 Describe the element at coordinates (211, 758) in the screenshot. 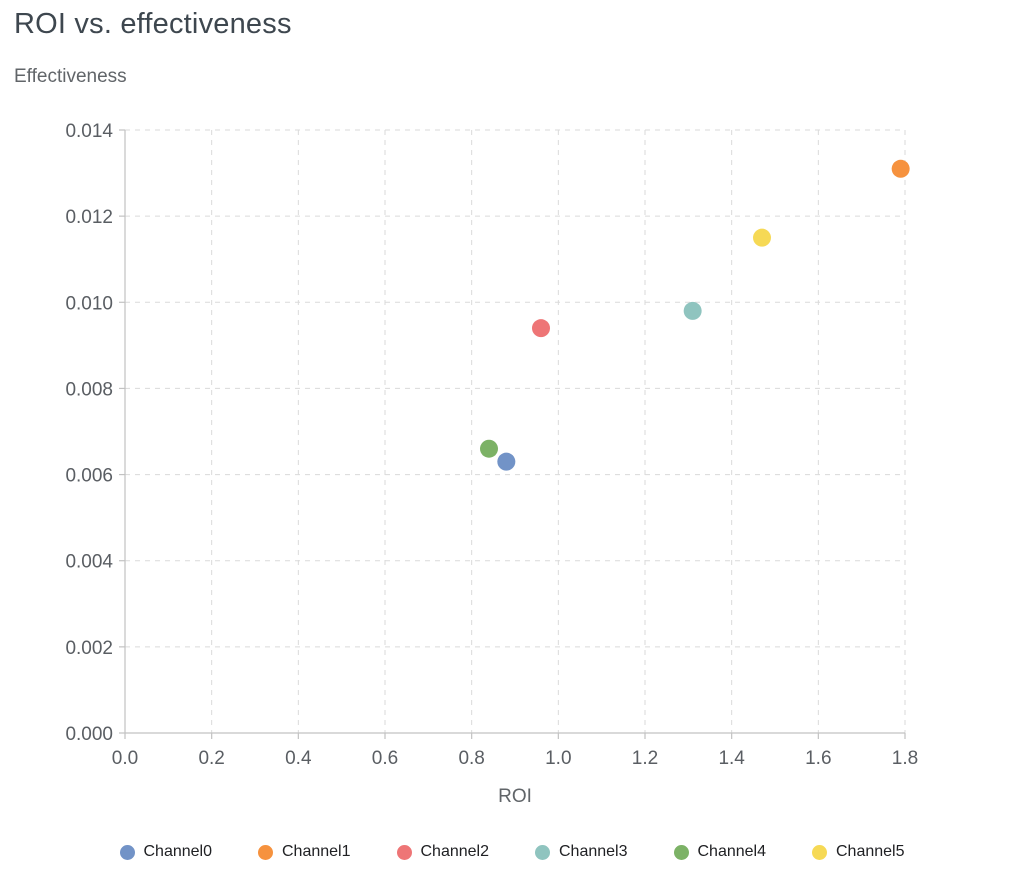

I see `x-tick-label: 0.2` at that location.